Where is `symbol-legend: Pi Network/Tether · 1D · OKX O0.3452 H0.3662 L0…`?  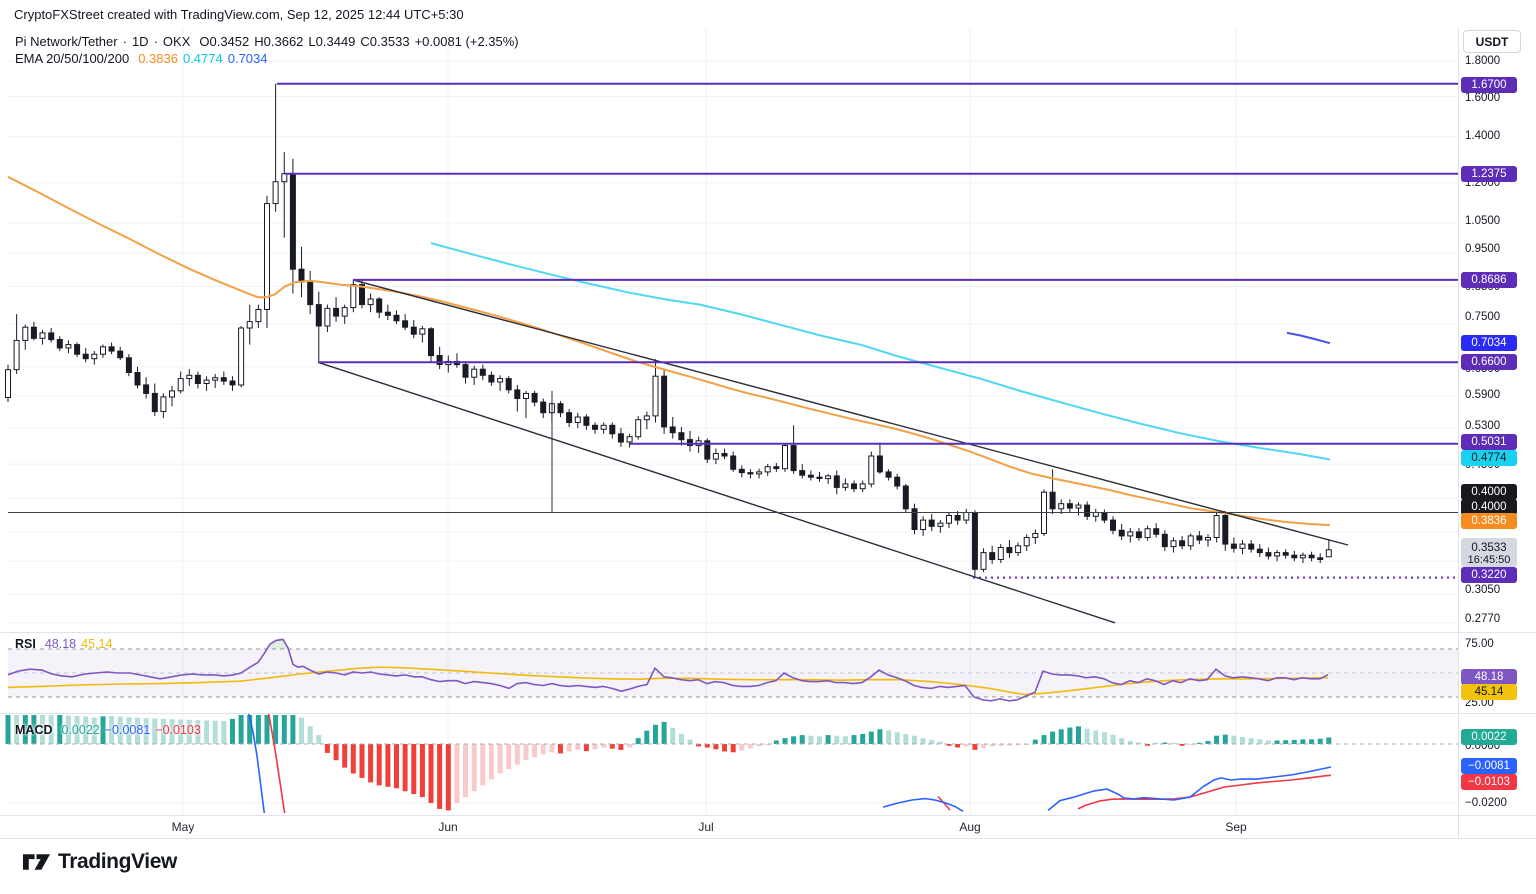 symbol-legend: Pi Network/Tether · 1D · OKX O0.3452 H0.3662 L0… is located at coordinates (269, 41).